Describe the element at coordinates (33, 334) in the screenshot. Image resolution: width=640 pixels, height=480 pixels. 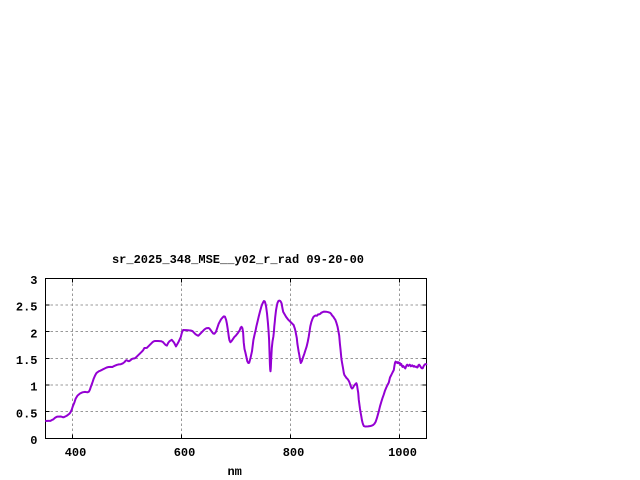
I see `svg-text: 2` at that location.